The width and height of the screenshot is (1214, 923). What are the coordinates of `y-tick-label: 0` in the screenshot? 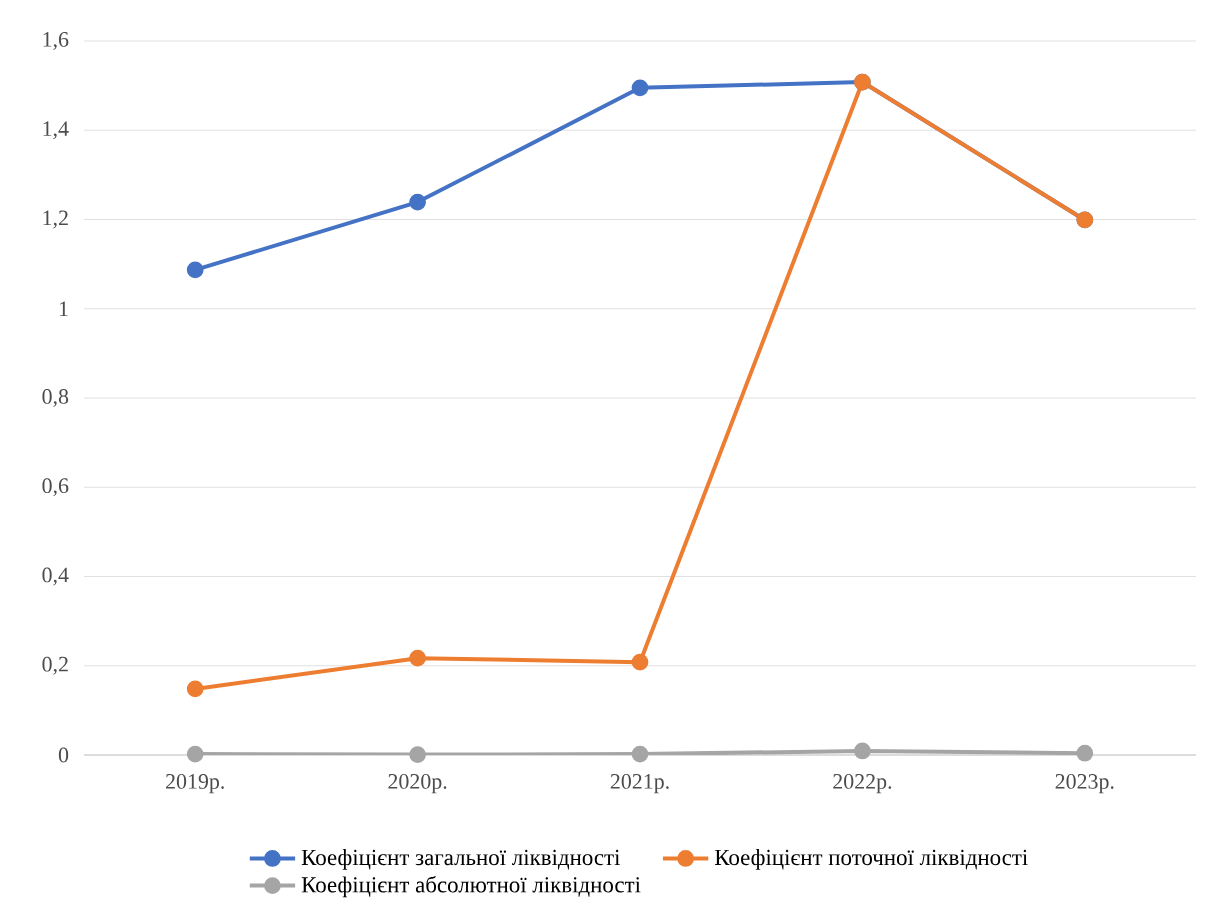 It's located at (63, 755).